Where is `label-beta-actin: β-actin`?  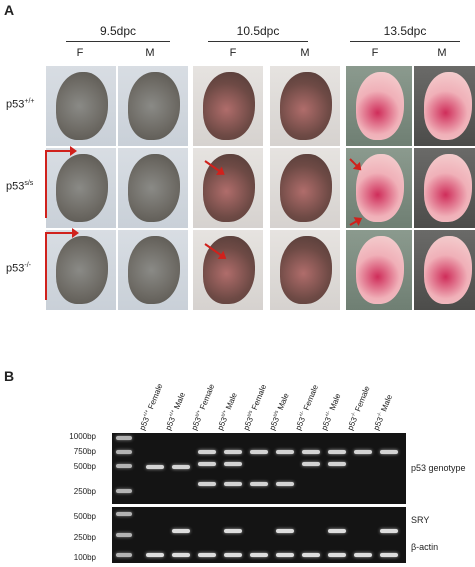
label-beta-actin: β-actin is located at coordinates (425, 547).